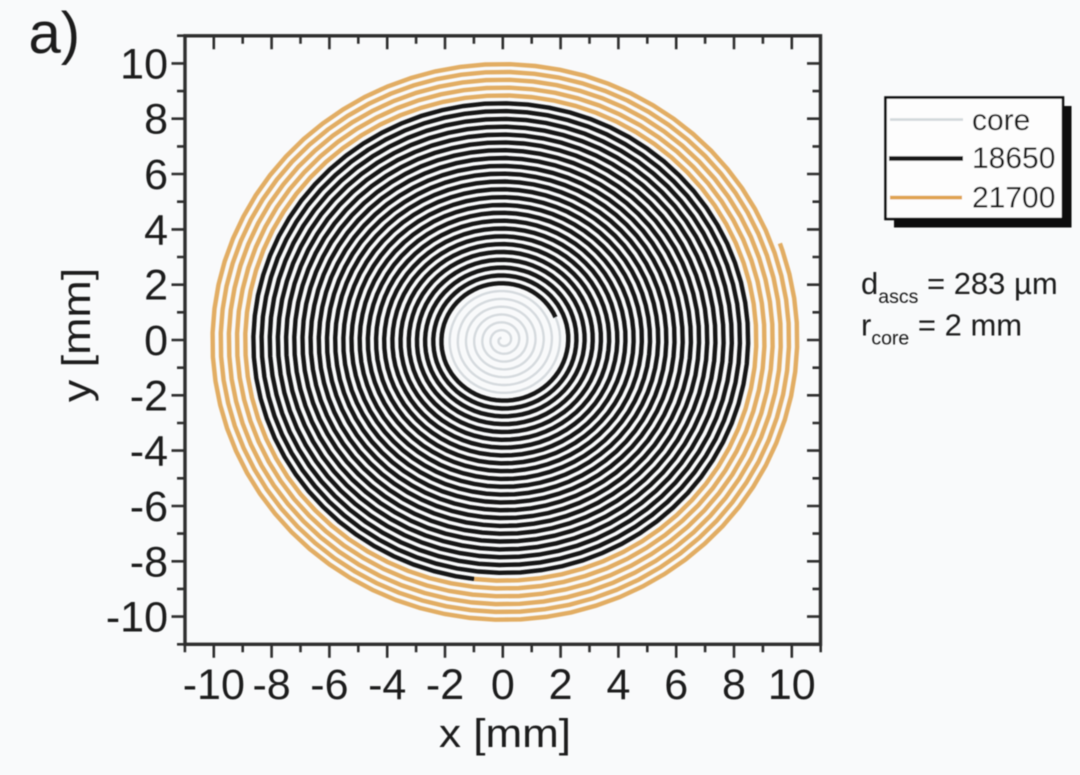 The image size is (1080, 775). I want to click on svg-text: y [mm], so click(76, 335).